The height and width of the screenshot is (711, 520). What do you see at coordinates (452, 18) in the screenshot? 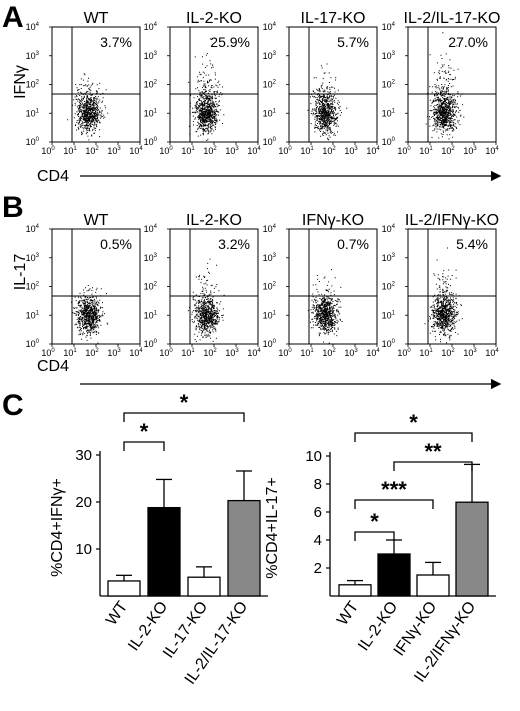
I see `flow-plot-title: IL-2/IL-17-KO` at bounding box center [452, 18].